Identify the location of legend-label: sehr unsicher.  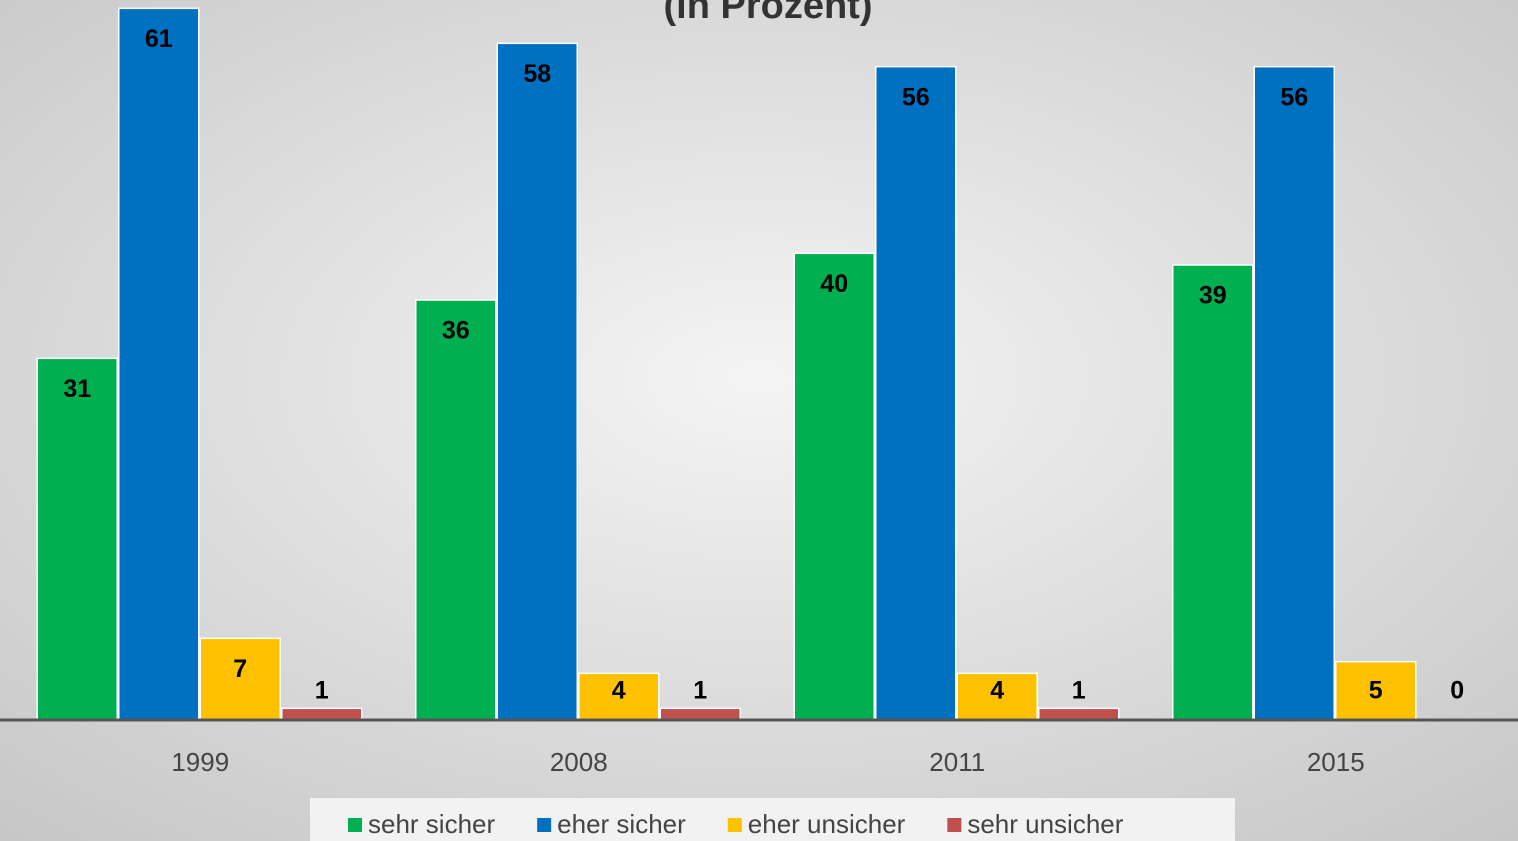
(1045, 824).